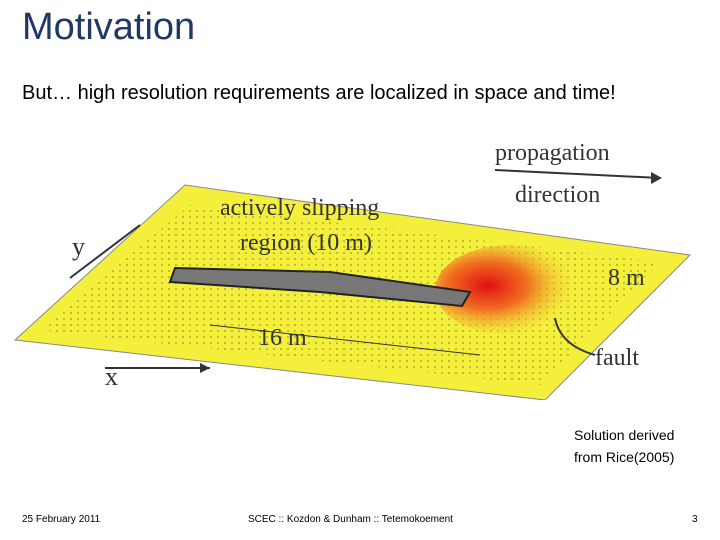 The width and height of the screenshot is (720, 540). I want to click on direction-label: direction, so click(557, 195).